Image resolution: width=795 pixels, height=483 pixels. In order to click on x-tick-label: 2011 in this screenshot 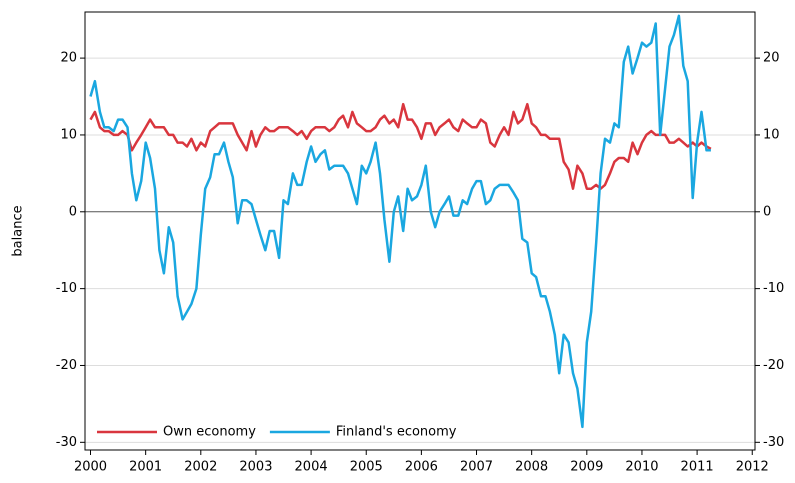, I will do `click(697, 467)`.